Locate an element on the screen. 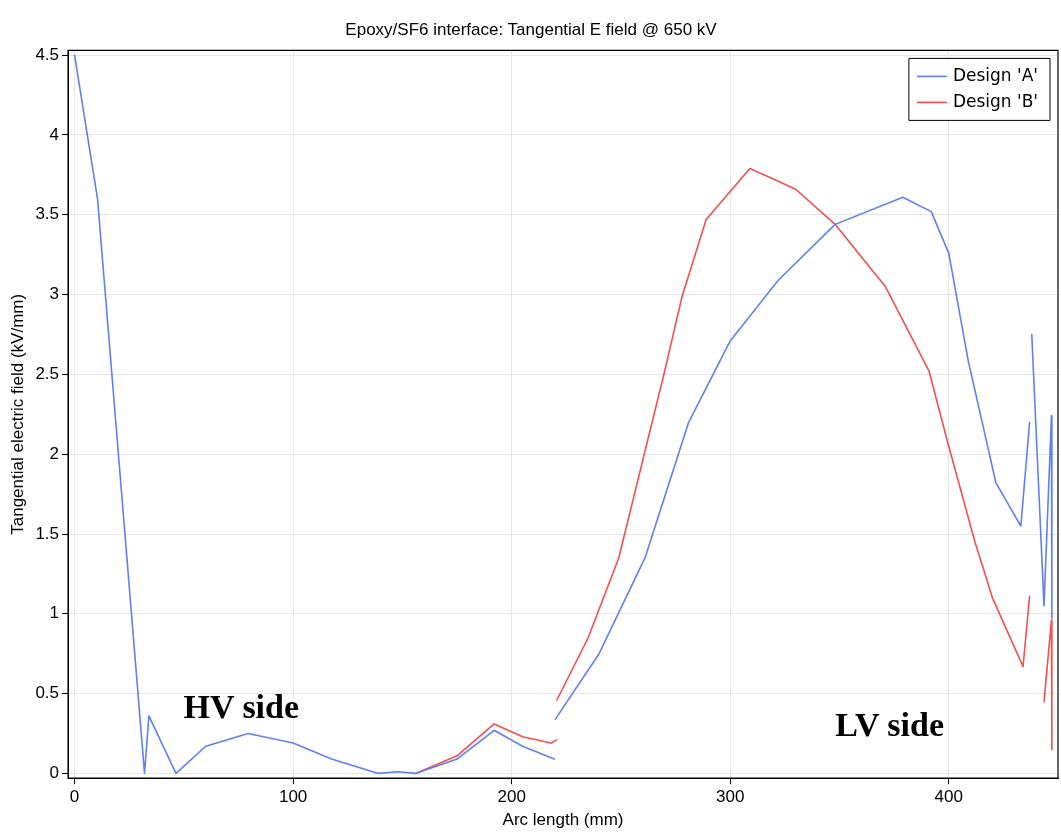 The height and width of the screenshot is (839, 1061). annotation: LV side is located at coordinates (890, 725).